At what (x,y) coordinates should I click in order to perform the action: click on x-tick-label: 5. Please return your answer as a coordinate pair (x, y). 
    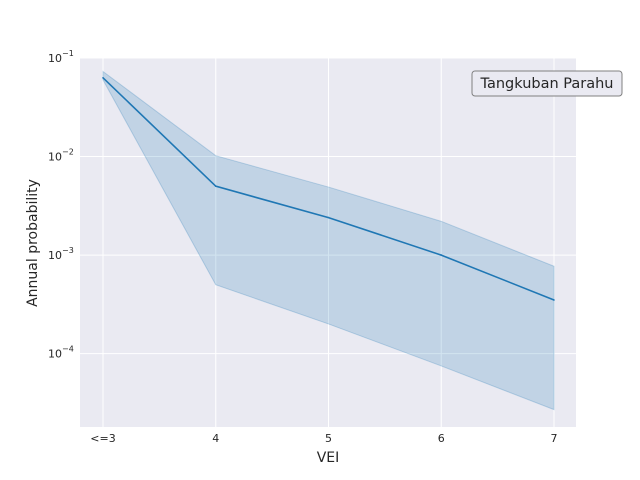
    Looking at the image, I should click on (328, 438).